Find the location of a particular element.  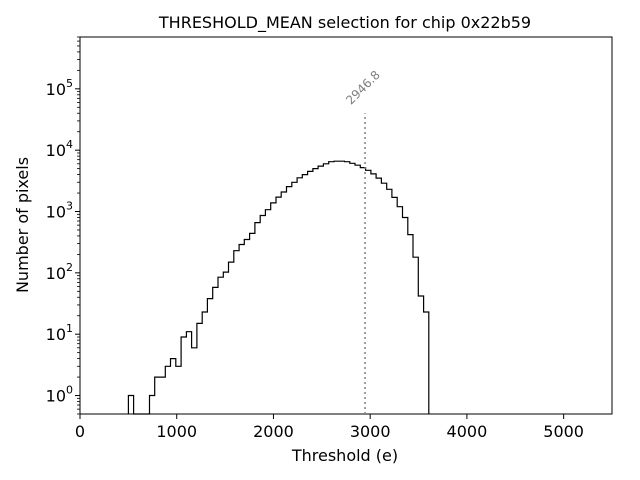

x-tick-label: 4000 is located at coordinates (467, 431).